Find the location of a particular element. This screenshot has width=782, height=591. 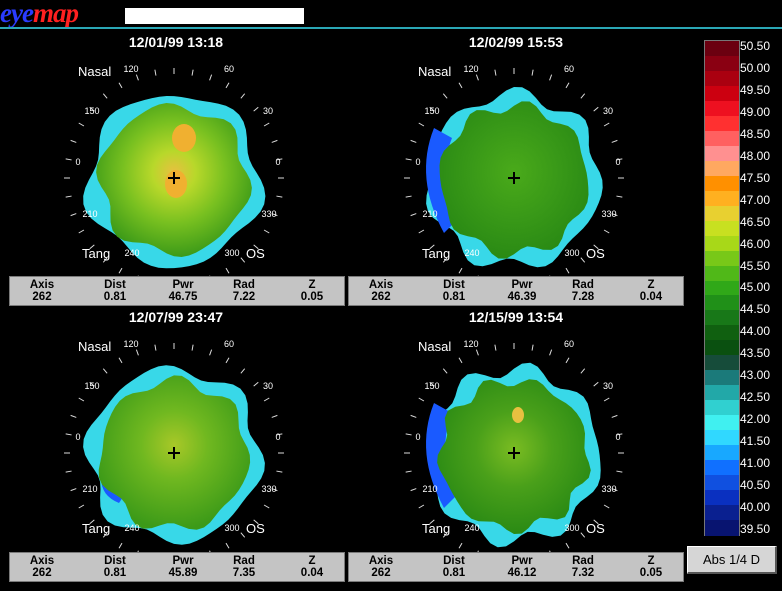

color-scale-label: 43.00 is located at coordinates (755, 375).